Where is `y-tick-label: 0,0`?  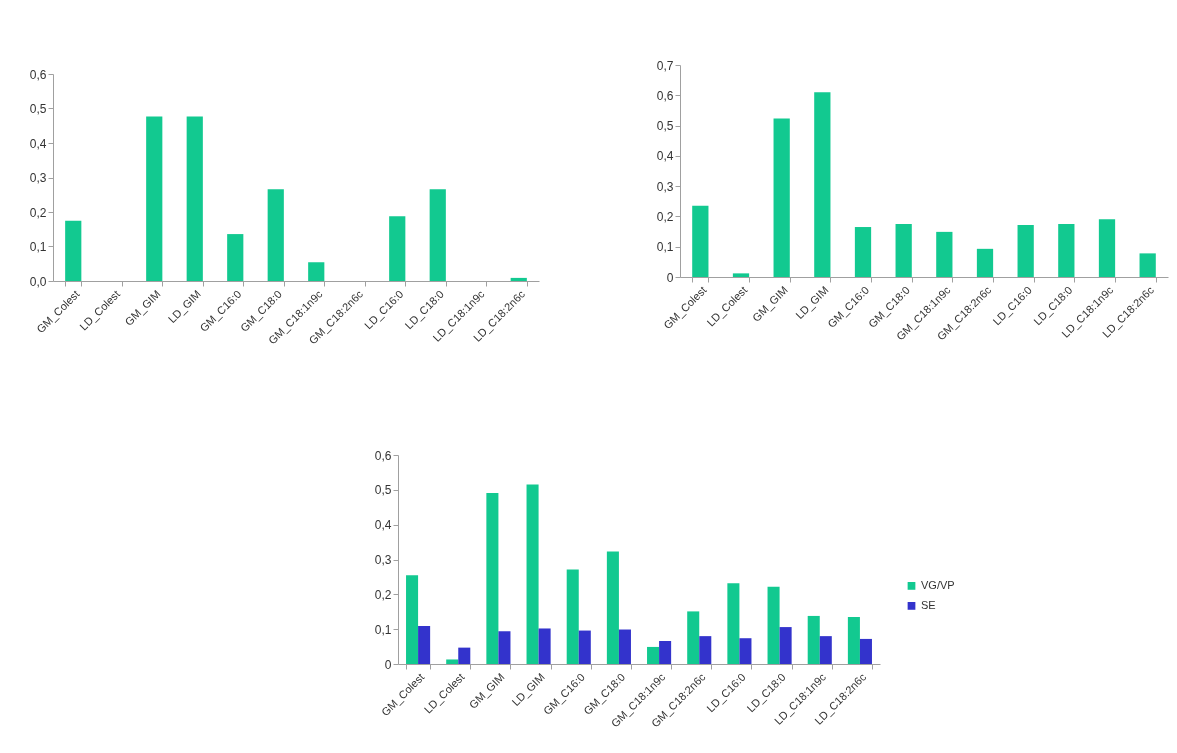
y-tick-label: 0,0 is located at coordinates (38, 281).